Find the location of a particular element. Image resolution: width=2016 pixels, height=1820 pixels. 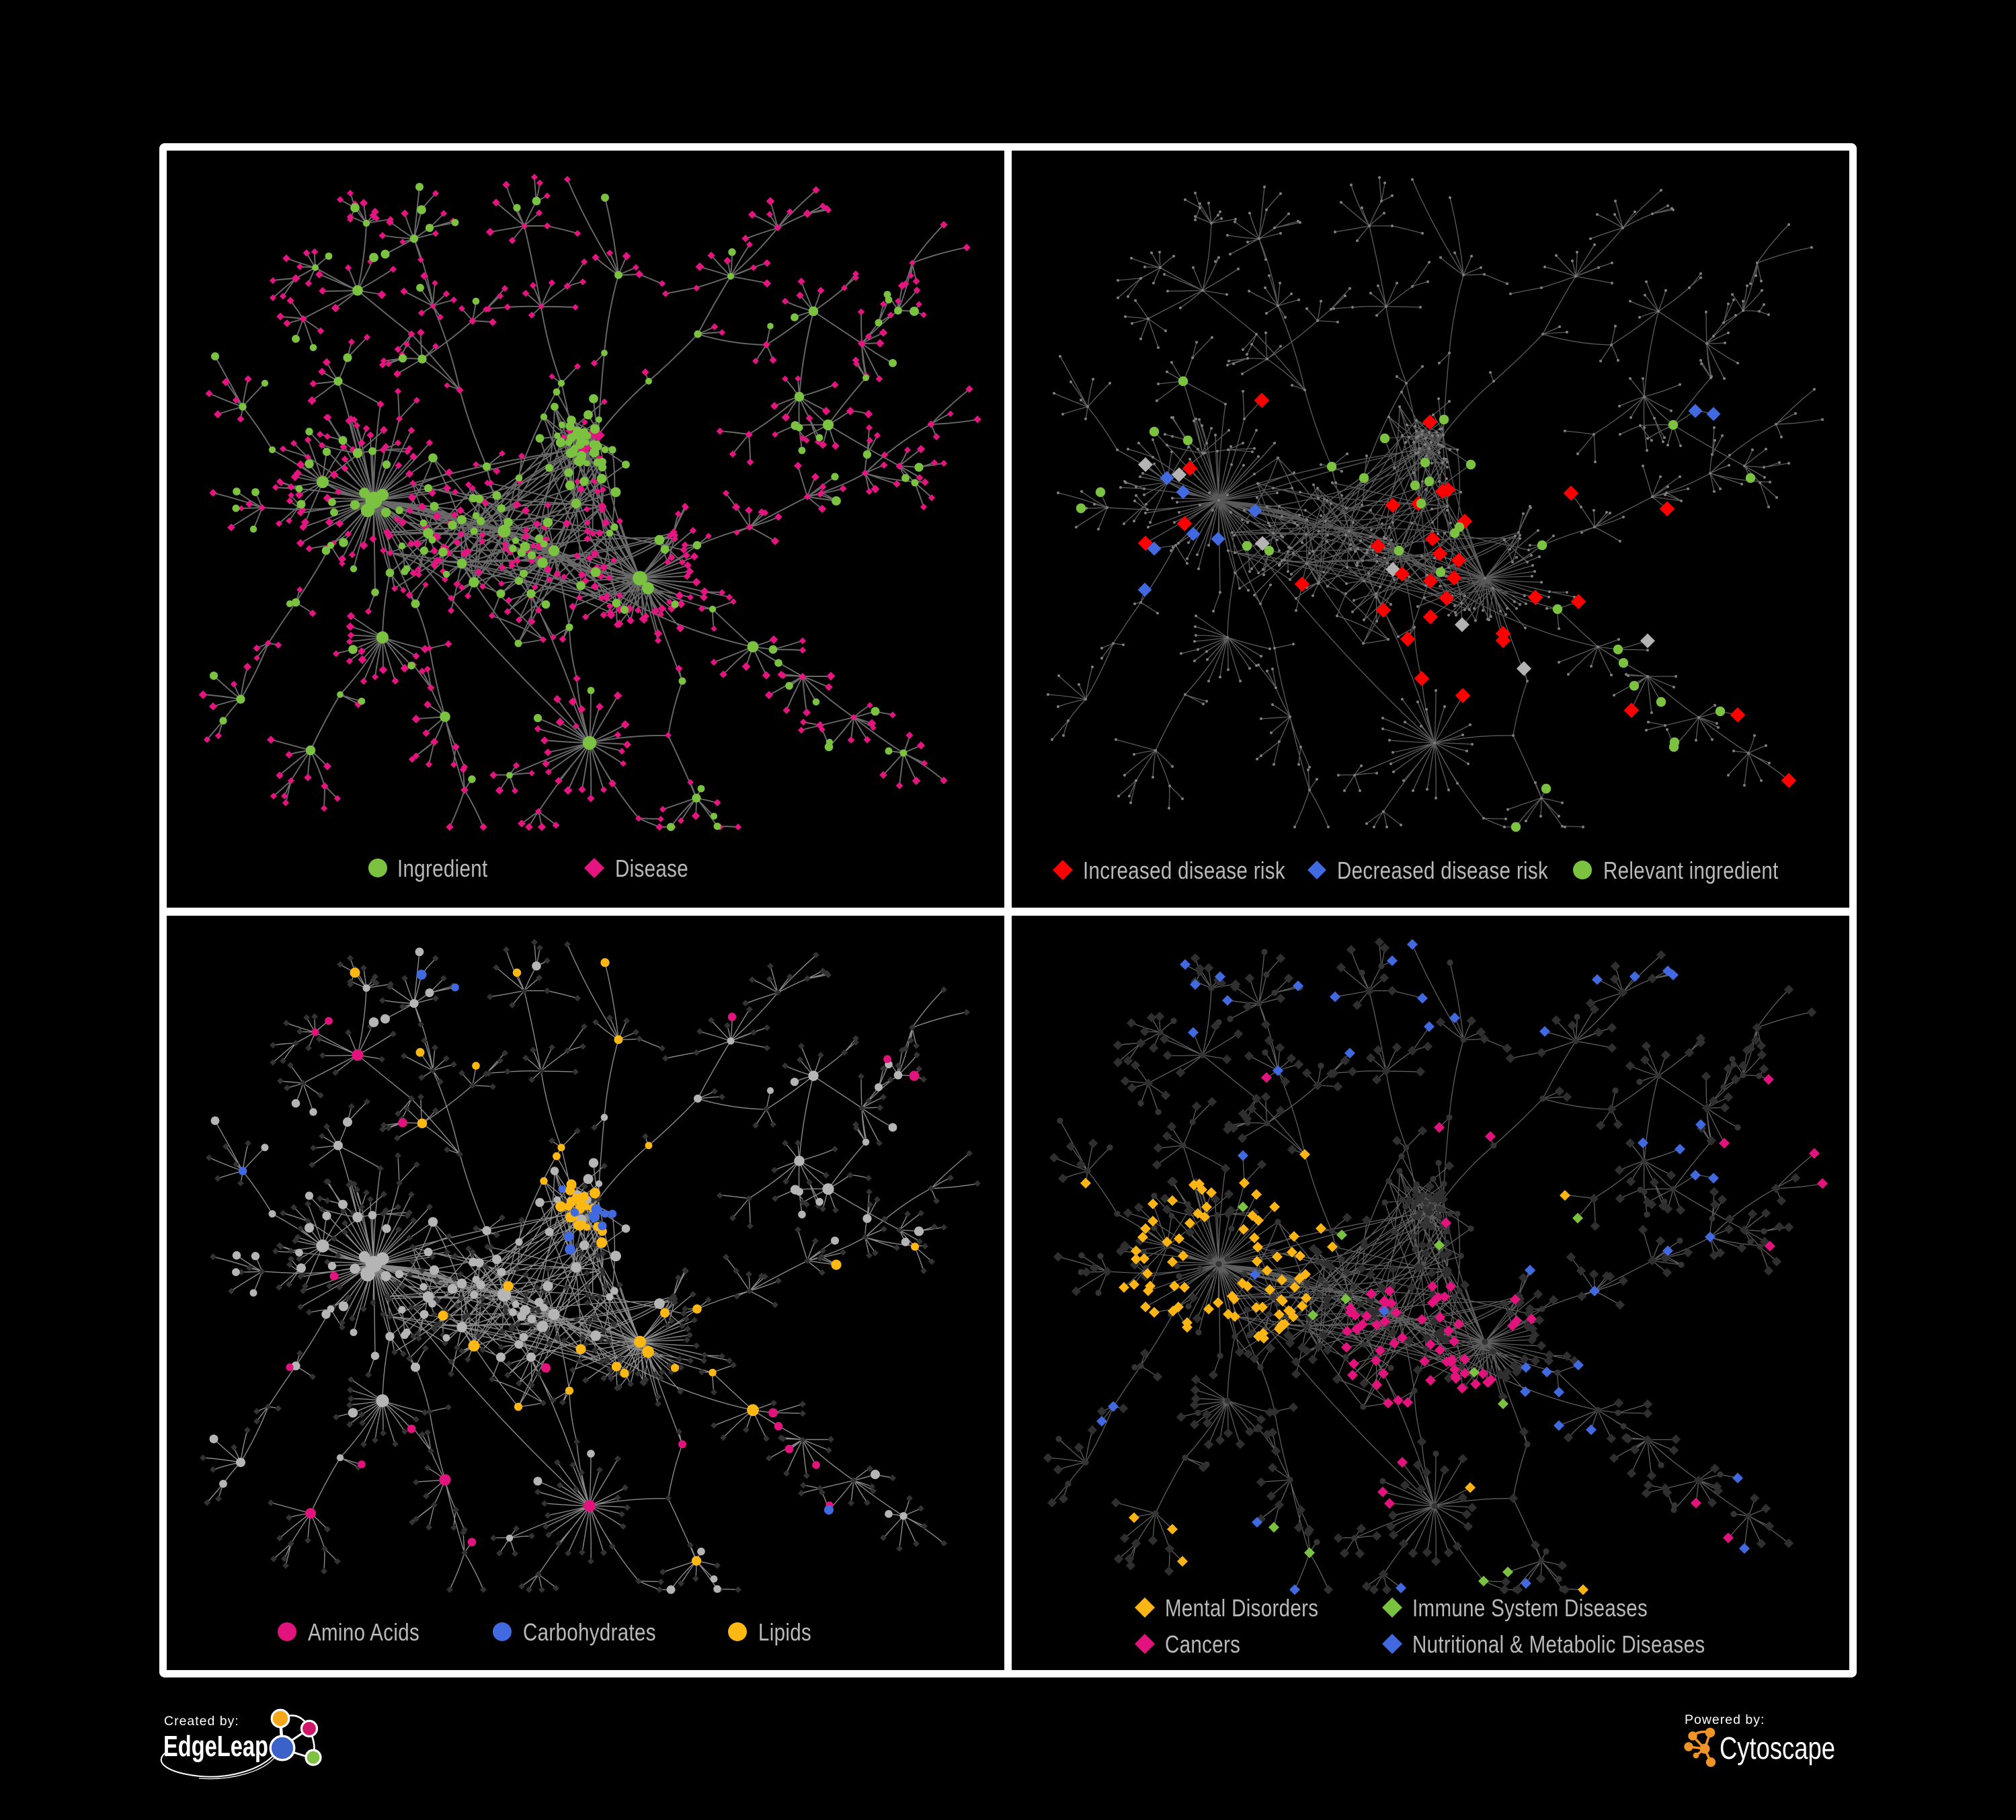

svg-text: Cytoscape is located at coordinates (1777, 1748).